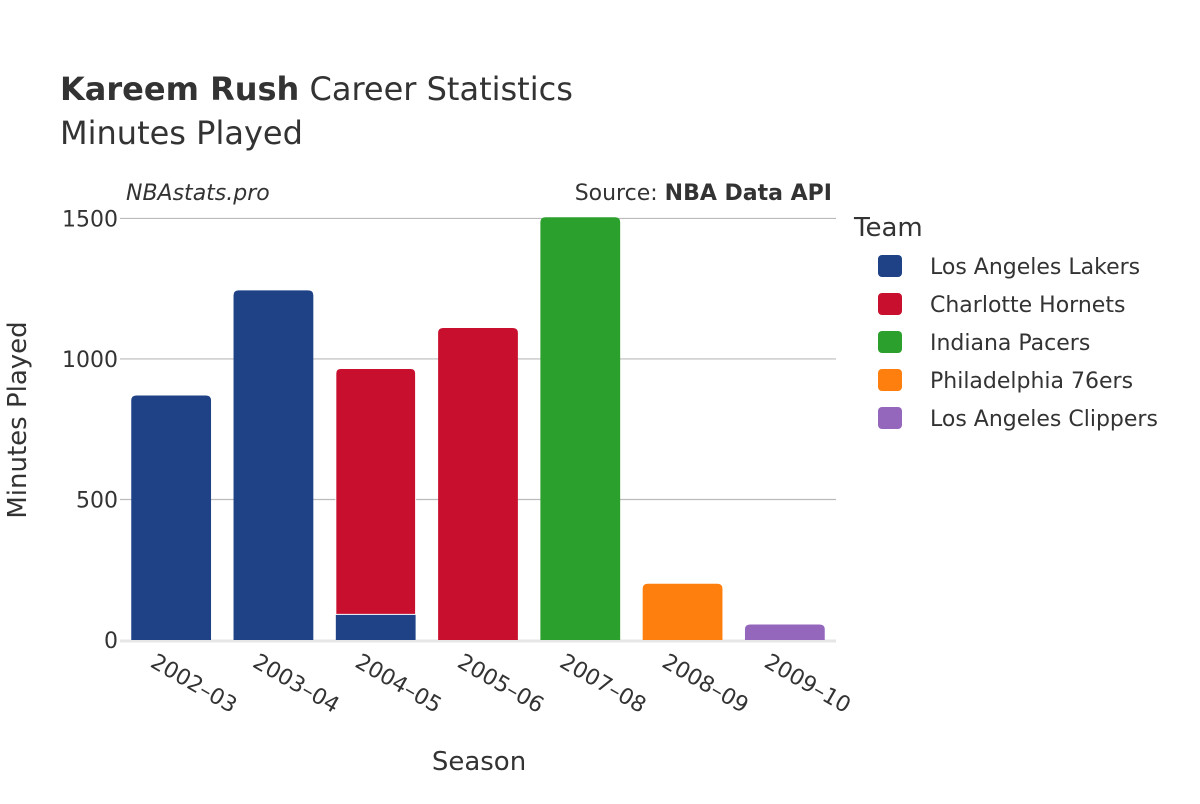  I want to click on y-tick-label: 0, so click(111, 641).